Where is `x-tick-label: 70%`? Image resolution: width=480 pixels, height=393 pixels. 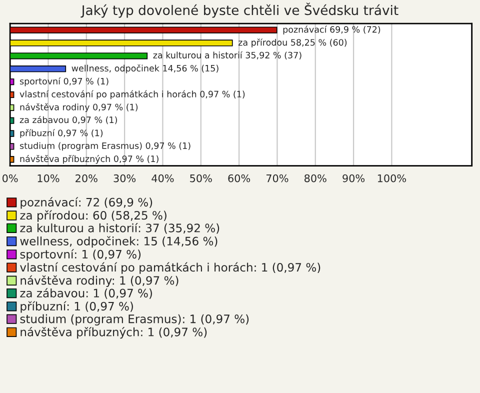 x-tick-label: 70% is located at coordinates (277, 178).